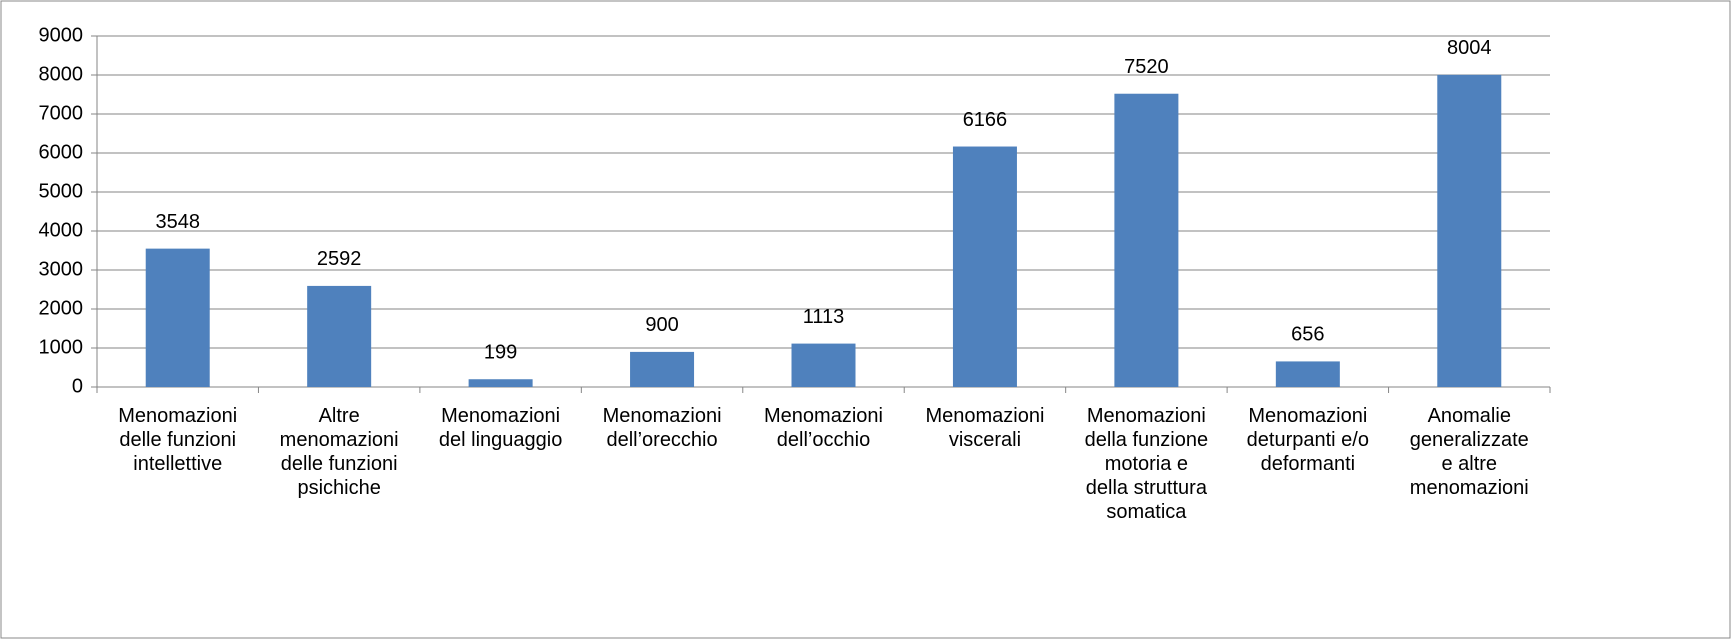 Image resolution: width=1731 pixels, height=639 pixels. What do you see at coordinates (61, 152) in the screenshot?
I see `y-tick-label: 6000` at bounding box center [61, 152].